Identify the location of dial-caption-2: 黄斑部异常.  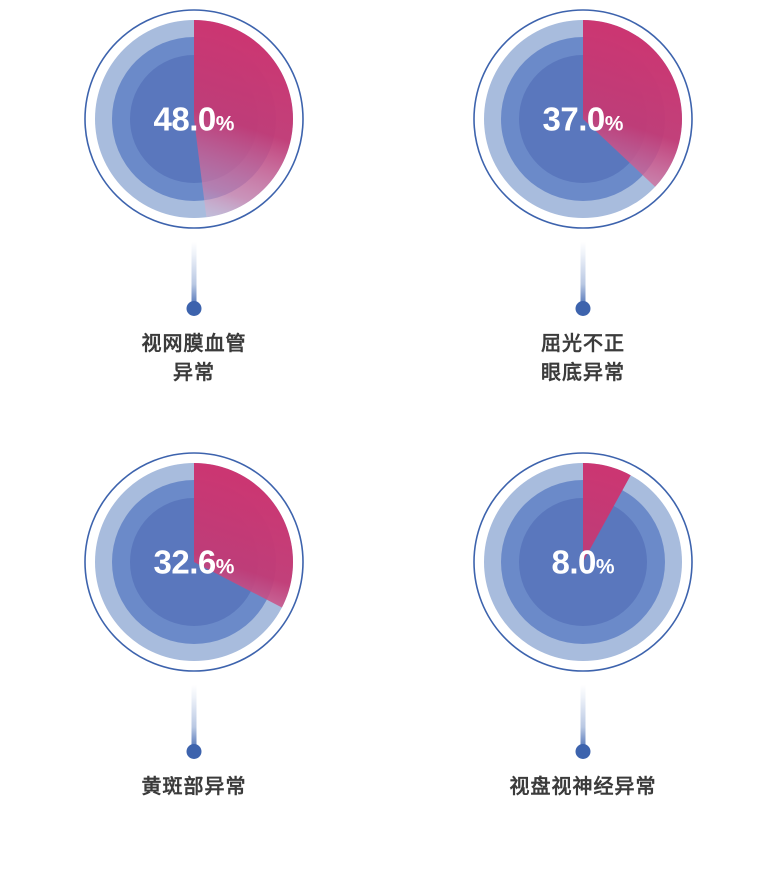
(194, 786).